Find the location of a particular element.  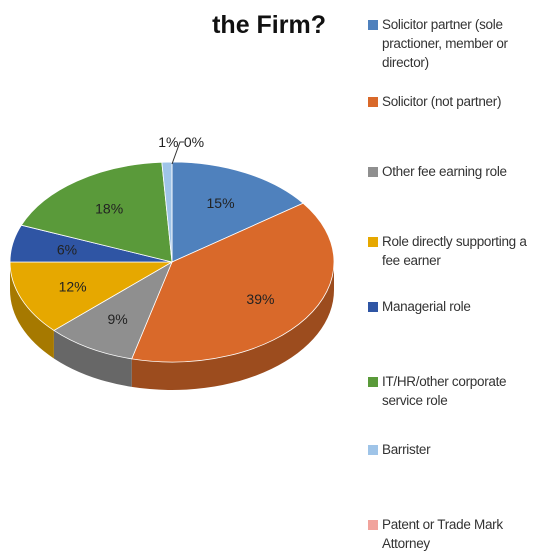

legend-label: Patent or Trade Mark Attorney is located at coordinates (442, 534).